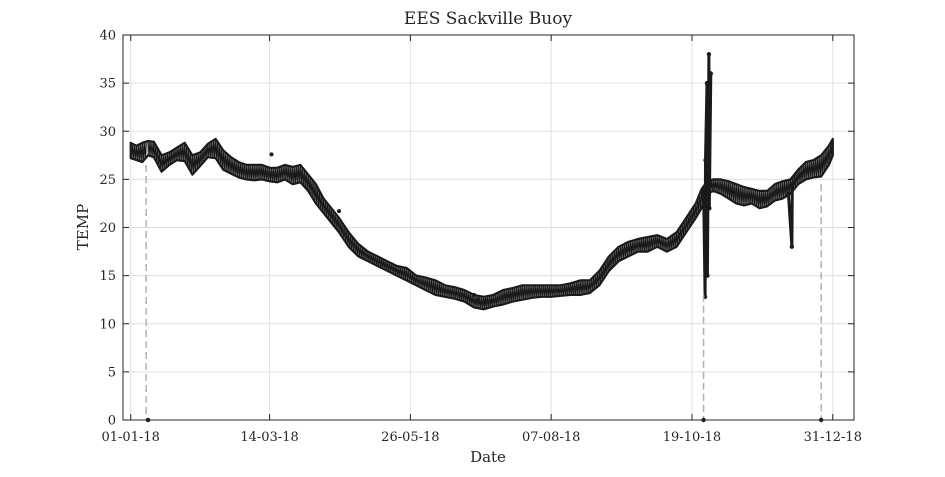 This screenshot has height=477, width=945. I want to click on y-tick-label: 10, so click(107, 324).